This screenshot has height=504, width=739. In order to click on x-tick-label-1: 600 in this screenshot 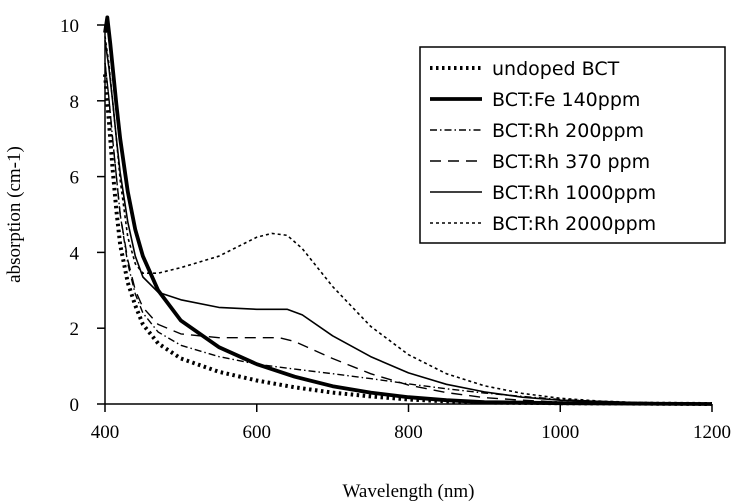, I will do `click(257, 432)`.